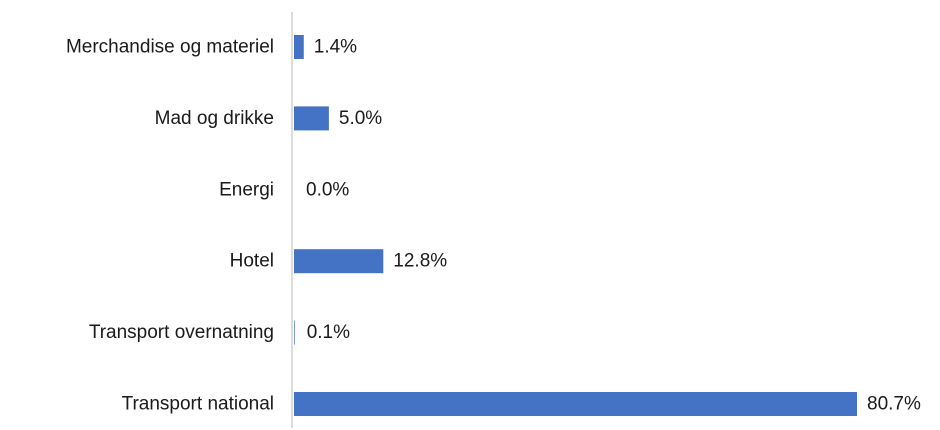  What do you see at coordinates (299, 47) in the screenshot?
I see `bar-merchandise-og-materiel` at bounding box center [299, 47].